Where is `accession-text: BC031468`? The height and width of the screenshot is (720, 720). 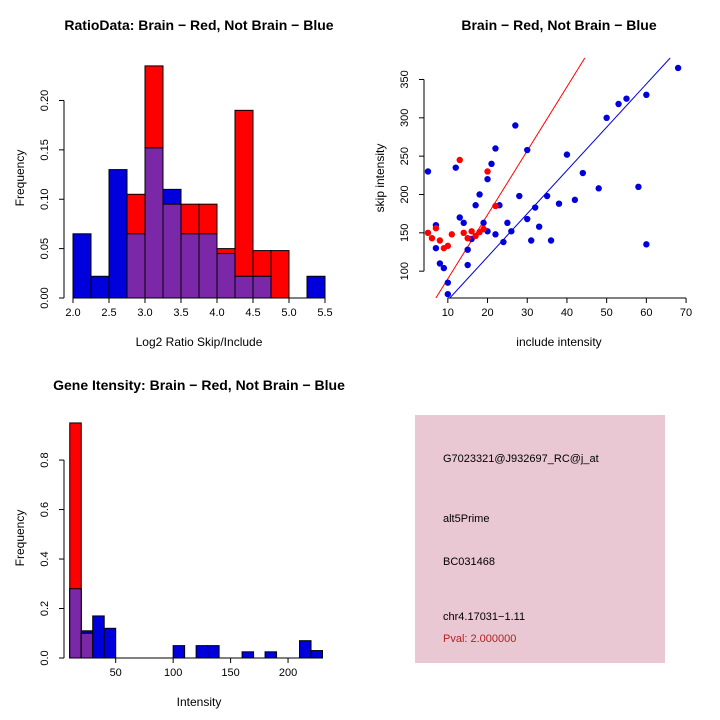
accession-text: BC031468 is located at coordinates (469, 562).